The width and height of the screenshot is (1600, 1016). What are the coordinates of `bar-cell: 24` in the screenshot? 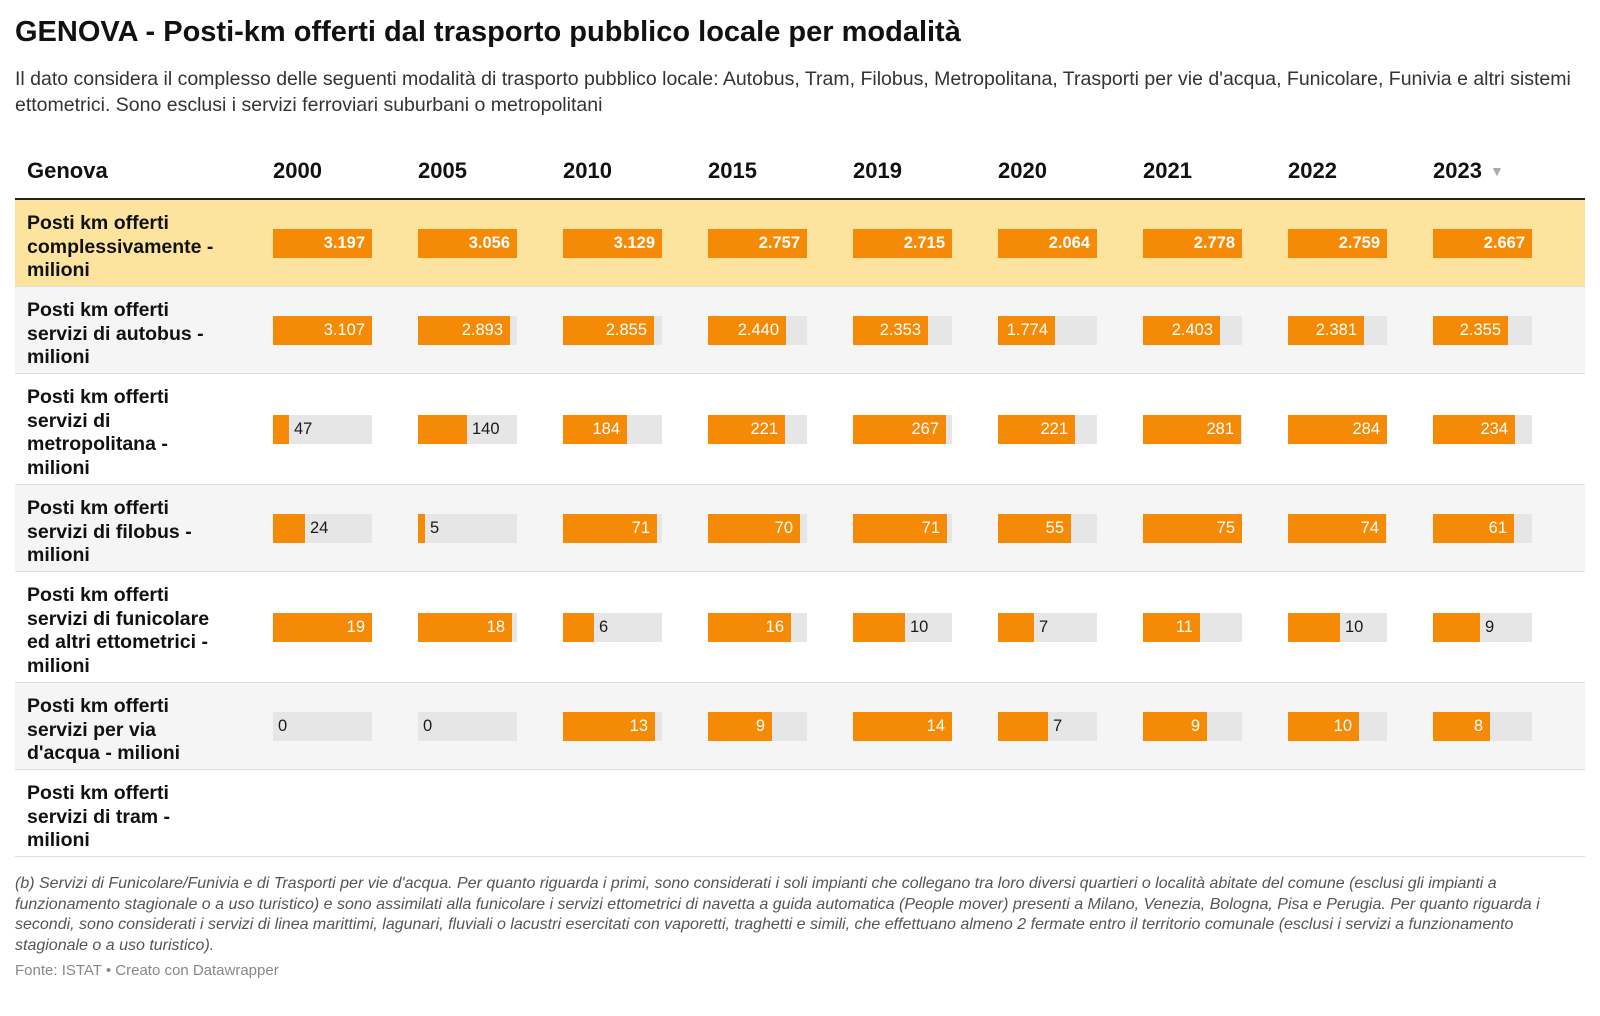 It's located at (322, 528).